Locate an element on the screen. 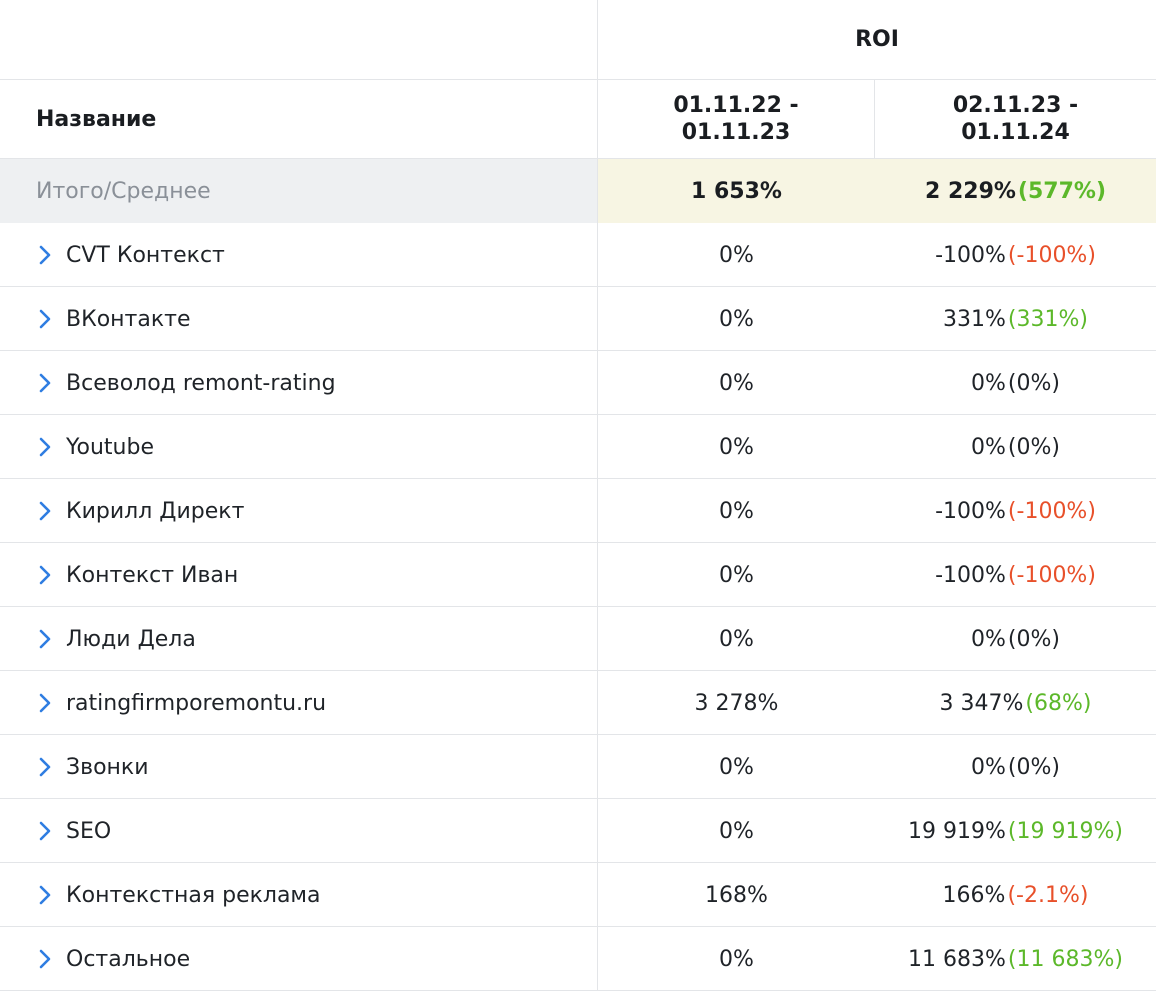 This screenshot has height=991, width=1156. period-divider is located at coordinates (874, 119).